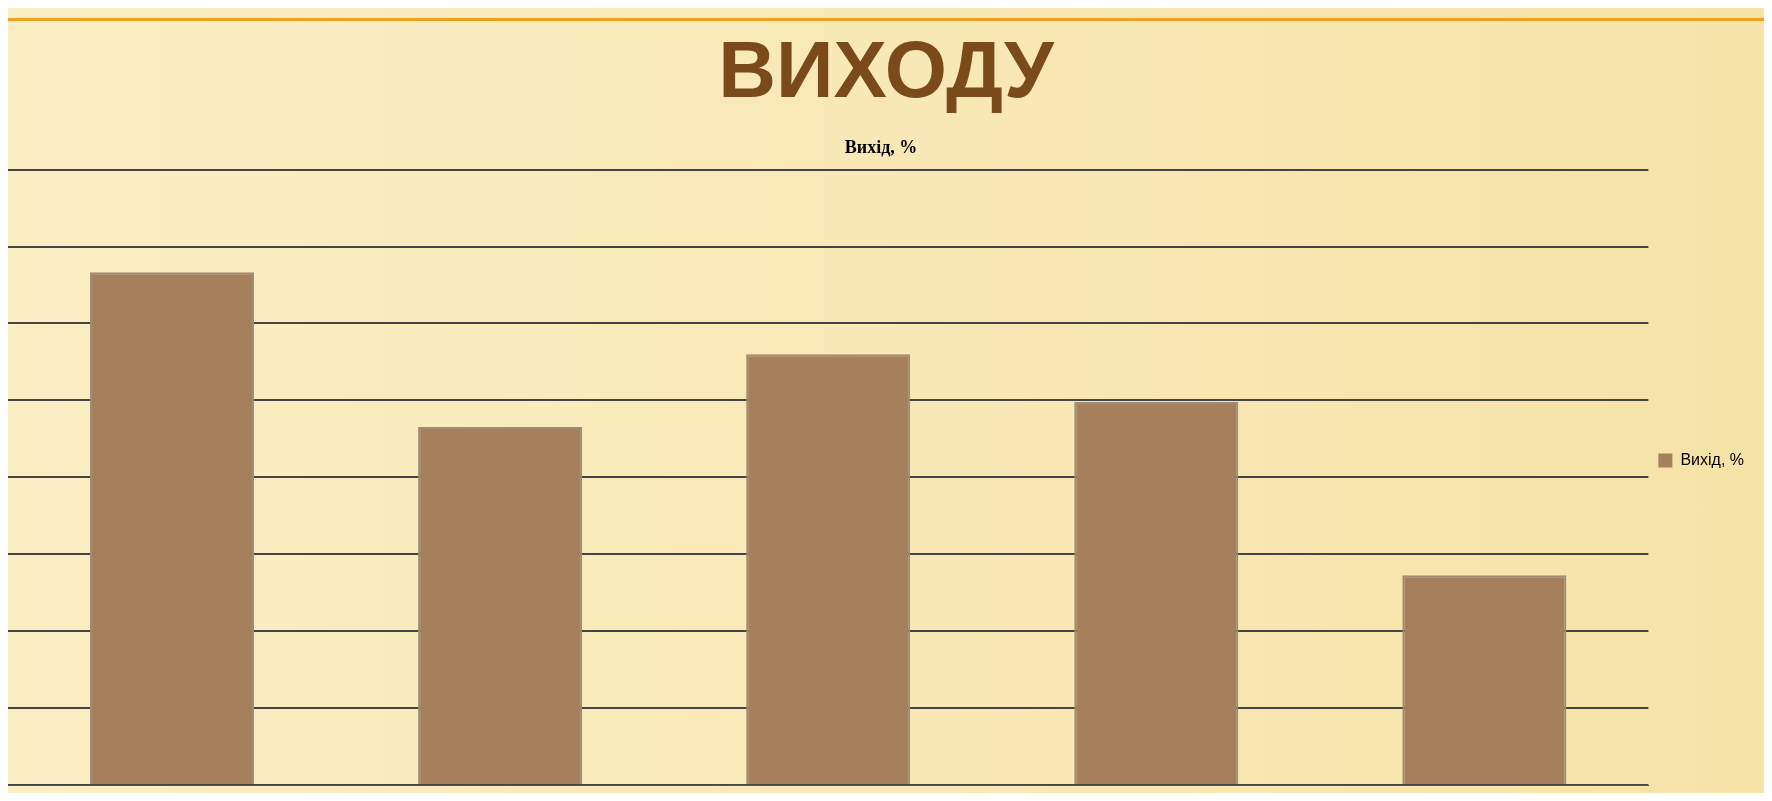  Describe the element at coordinates (886, 70) in the screenshot. I see `chart-title: ВИХОДУ` at that location.